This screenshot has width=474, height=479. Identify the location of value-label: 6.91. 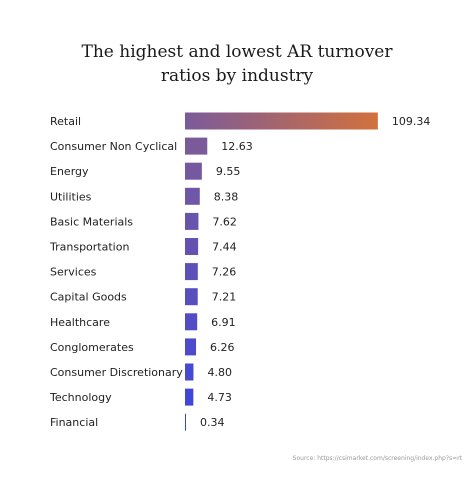
(223, 322).